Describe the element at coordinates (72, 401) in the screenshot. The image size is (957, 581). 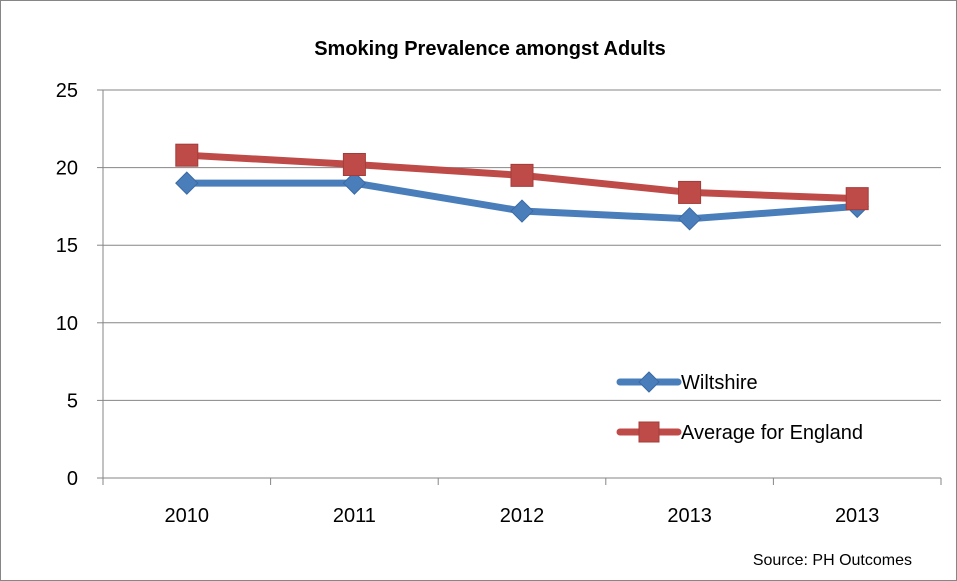
I see `y-tick-label: 5` at that location.